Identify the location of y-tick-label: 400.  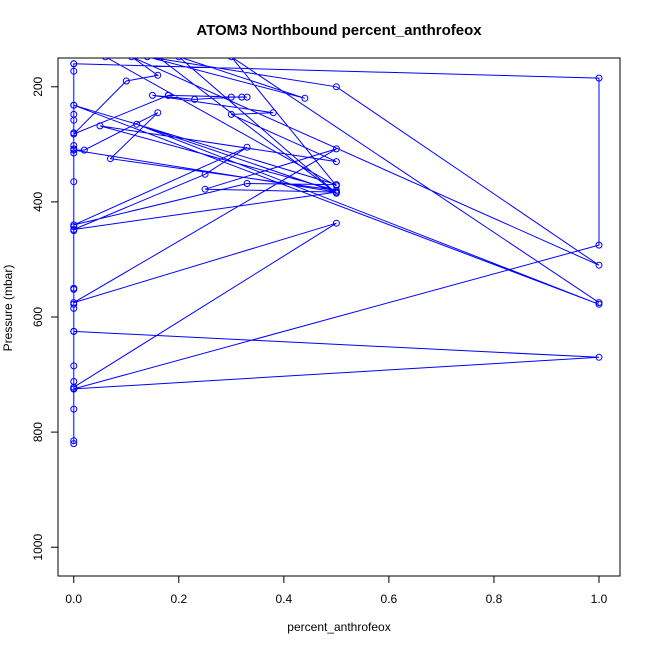
(38, 202).